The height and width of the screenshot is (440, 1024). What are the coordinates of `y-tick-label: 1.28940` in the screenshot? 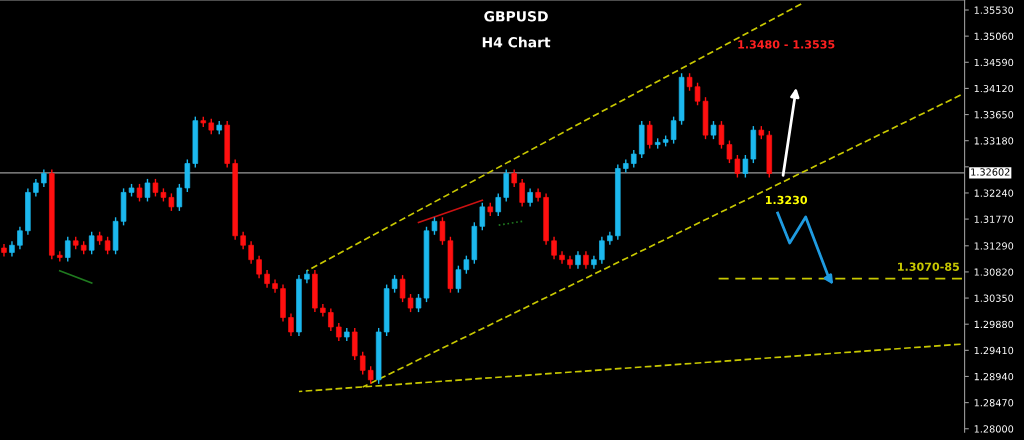 It's located at (994, 376).